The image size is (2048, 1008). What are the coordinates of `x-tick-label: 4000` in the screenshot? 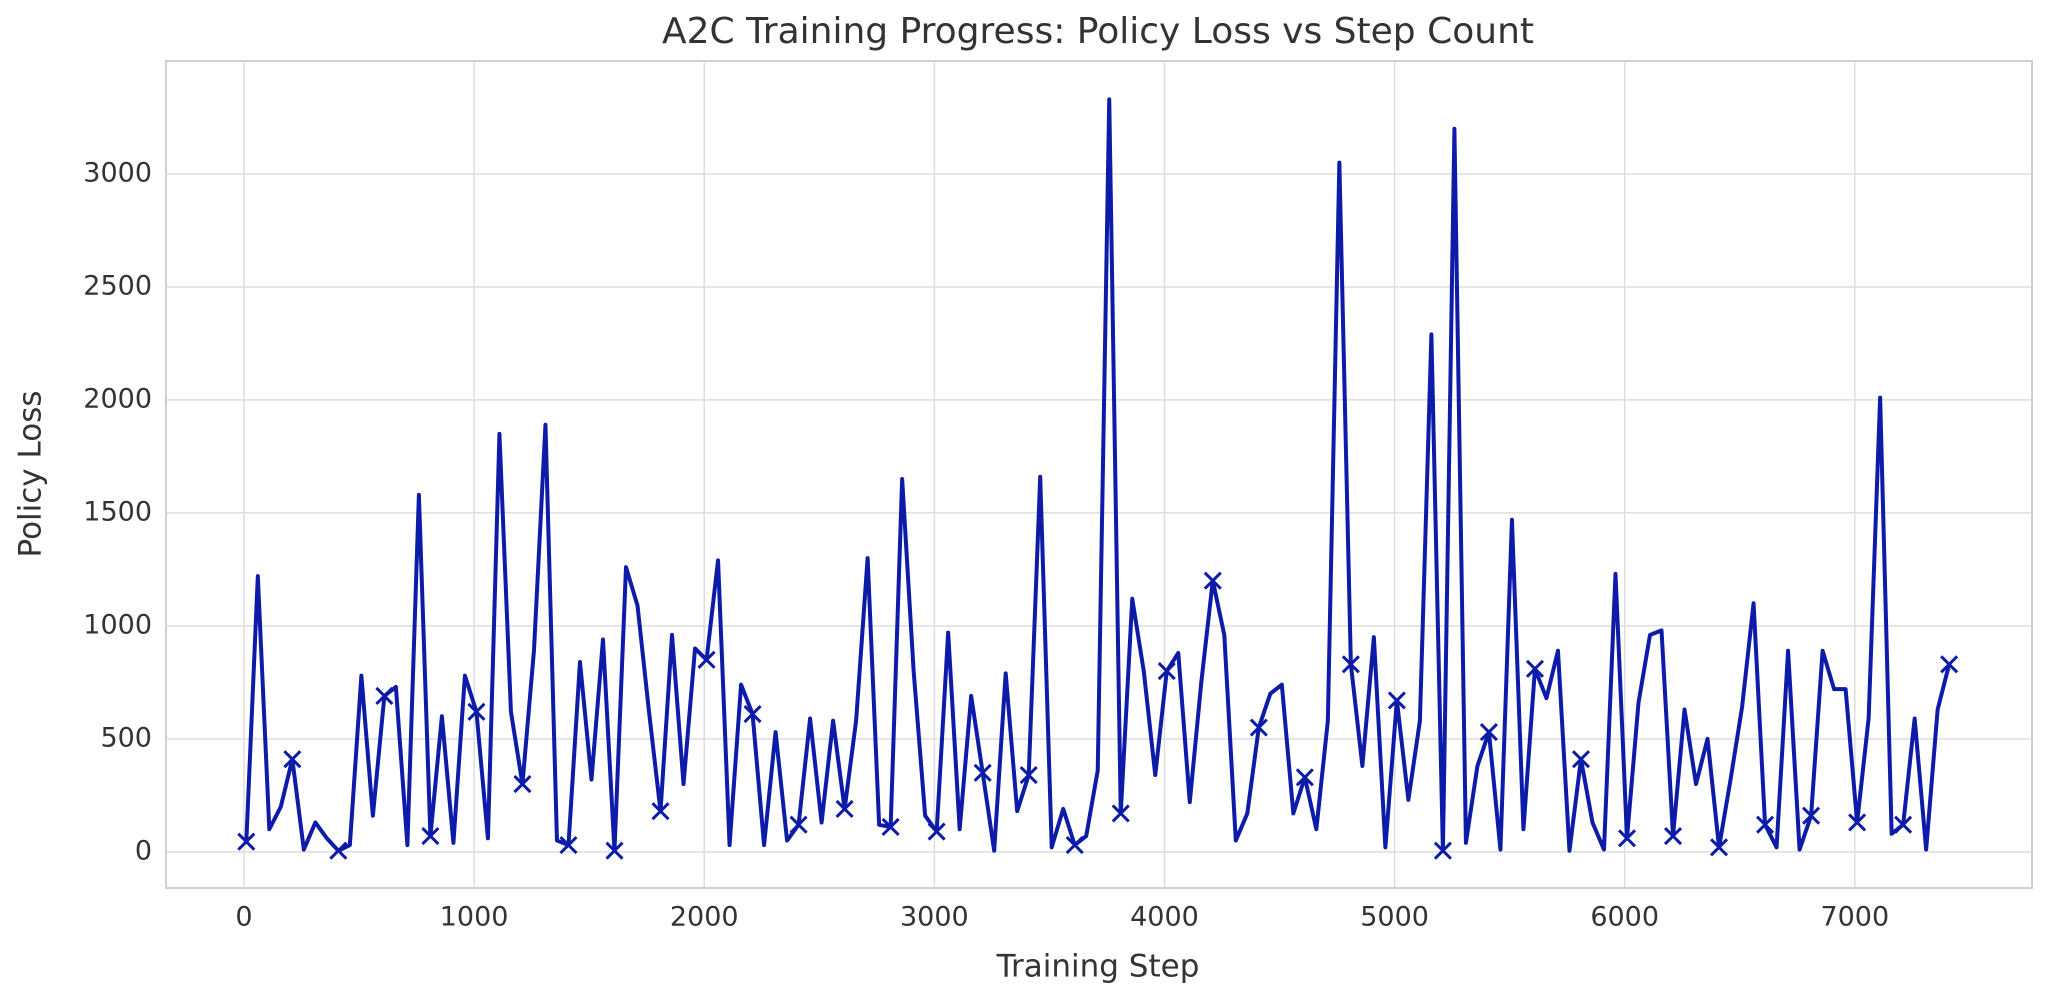 It's located at (1164, 917).